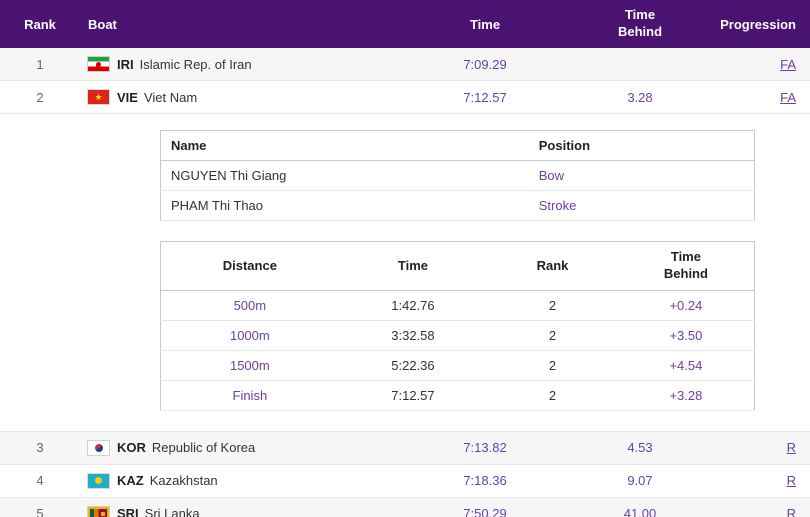 The width and height of the screenshot is (810, 517). What do you see at coordinates (40, 448) in the screenshot?
I see `rank-value: 3` at bounding box center [40, 448].